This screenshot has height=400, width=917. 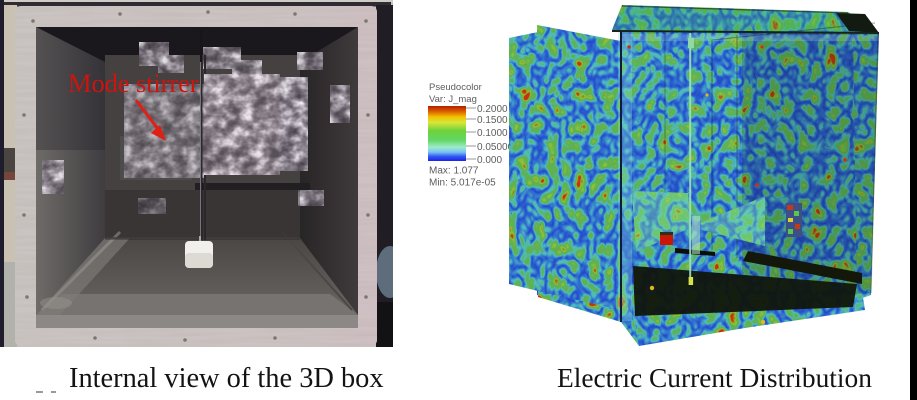 What do you see at coordinates (492, 109) in the screenshot?
I see `svg-text: 0.2000` at bounding box center [492, 109].